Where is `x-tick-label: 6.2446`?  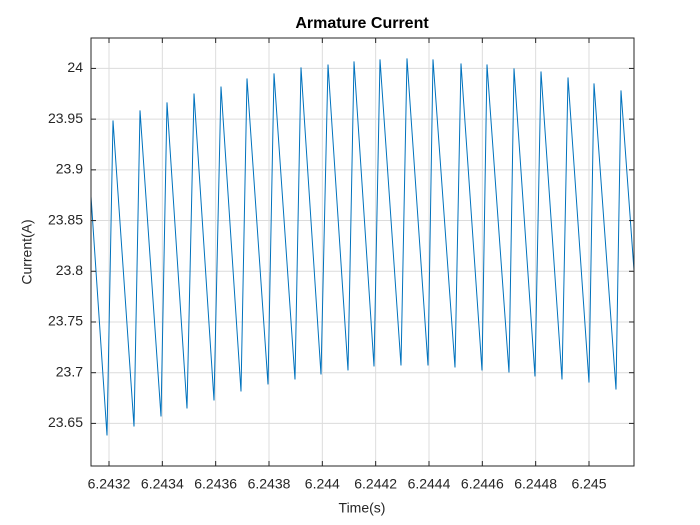 x-tick-label: 6.2446 is located at coordinates (482, 484).